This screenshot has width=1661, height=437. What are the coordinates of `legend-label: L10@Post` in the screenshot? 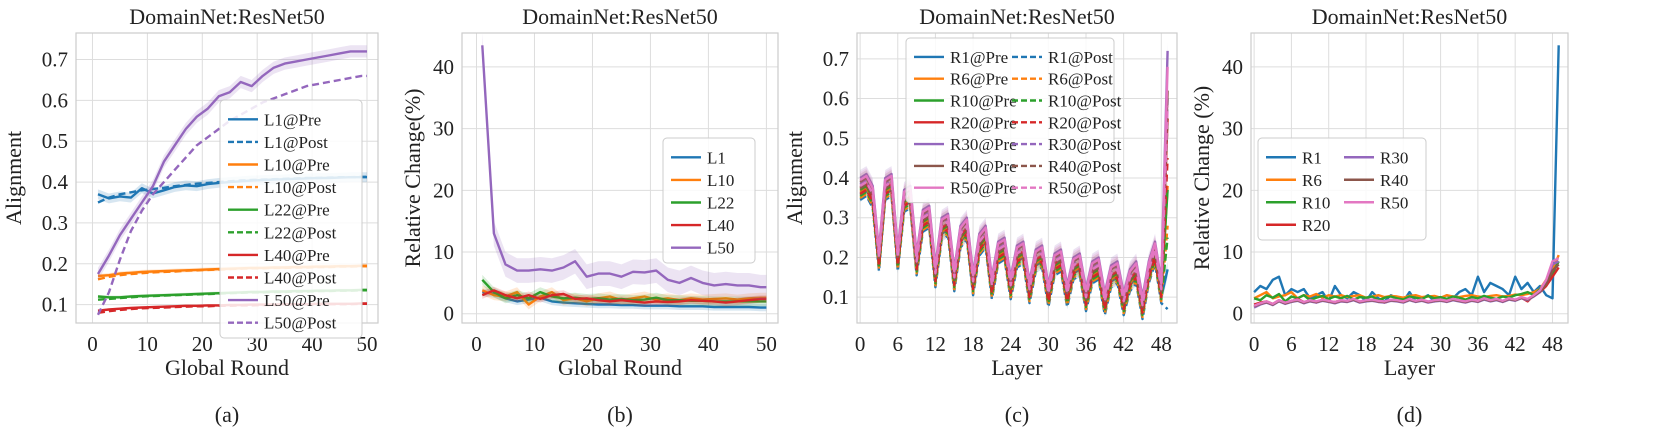 It's located at (300, 187).